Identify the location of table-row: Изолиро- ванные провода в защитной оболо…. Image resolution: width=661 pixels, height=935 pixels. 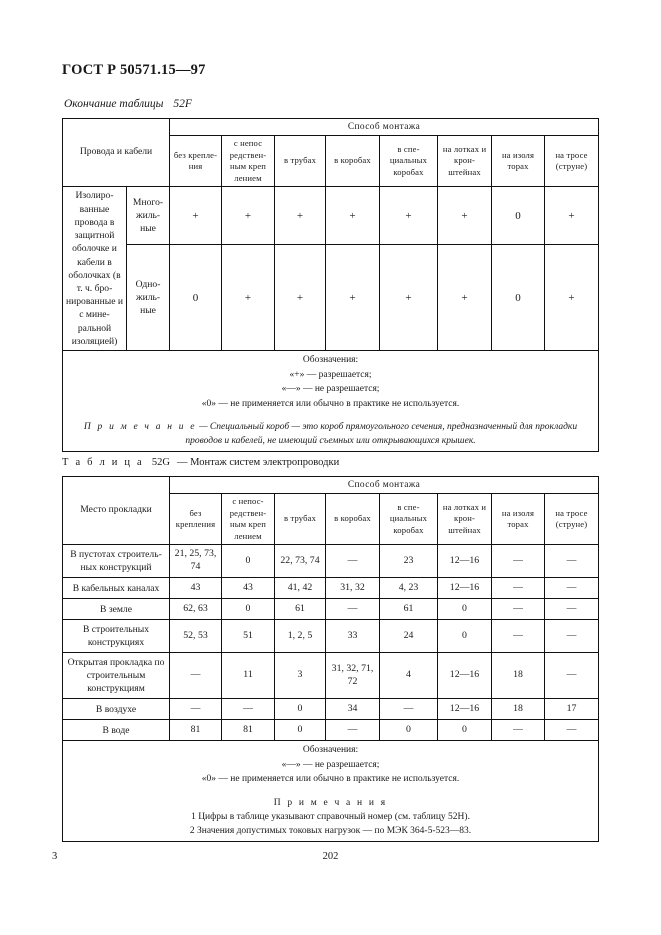
(331, 269).